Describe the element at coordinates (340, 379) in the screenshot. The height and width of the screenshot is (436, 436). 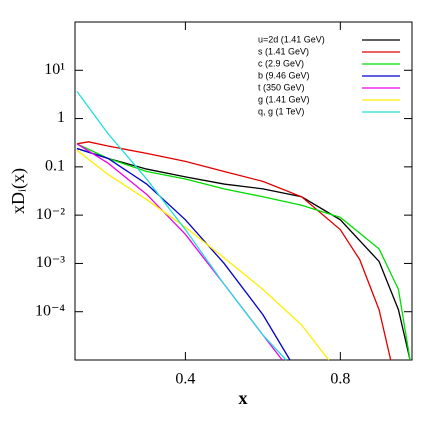
I see `x-tick-label: 0.8` at that location.